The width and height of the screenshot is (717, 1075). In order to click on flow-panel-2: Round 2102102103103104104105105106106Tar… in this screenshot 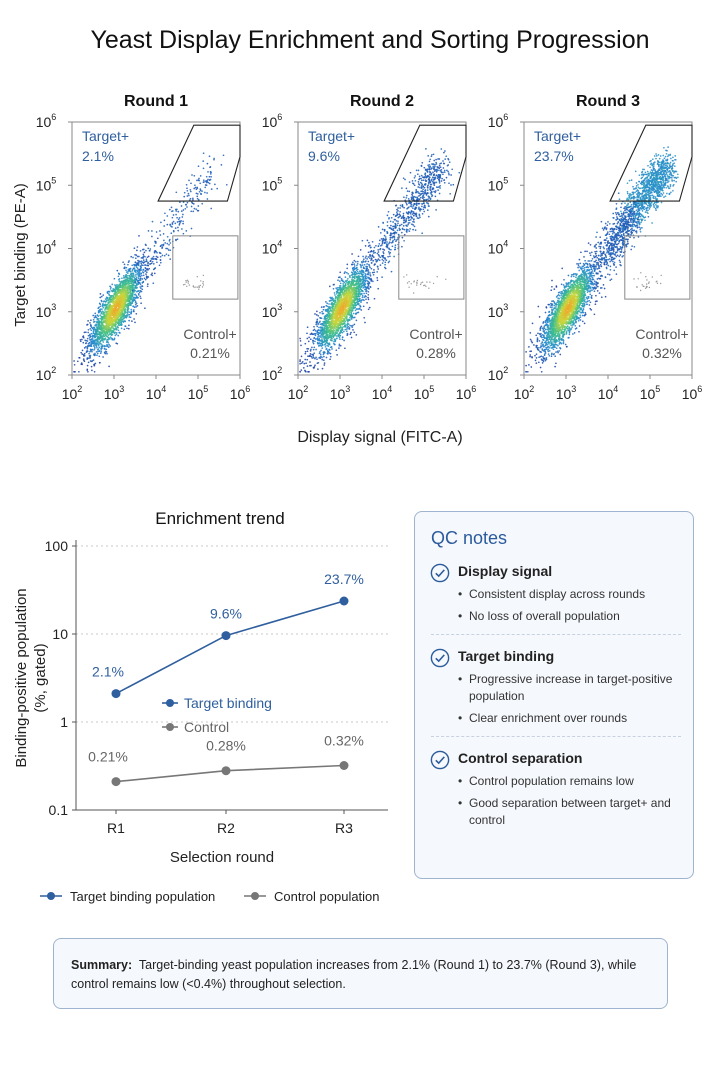, I will do `click(369, 247)`.